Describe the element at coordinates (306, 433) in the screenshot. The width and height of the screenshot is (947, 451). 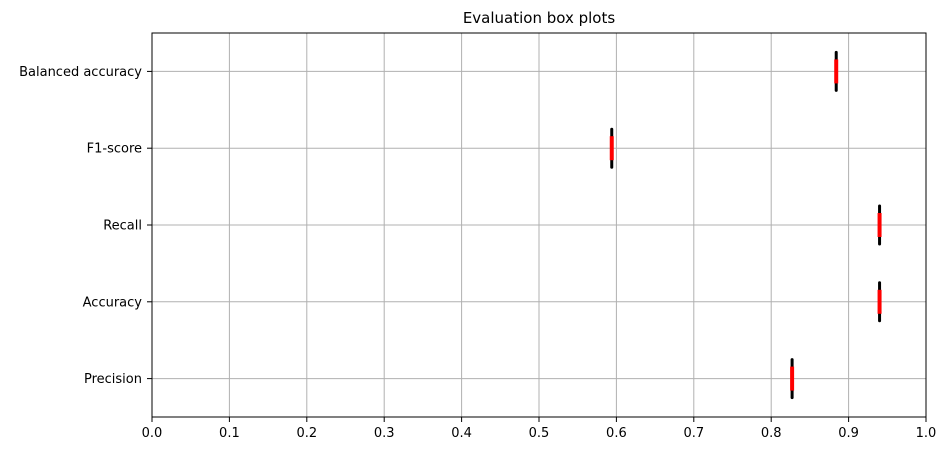
I see `x-tick-label: 0.2` at that location.